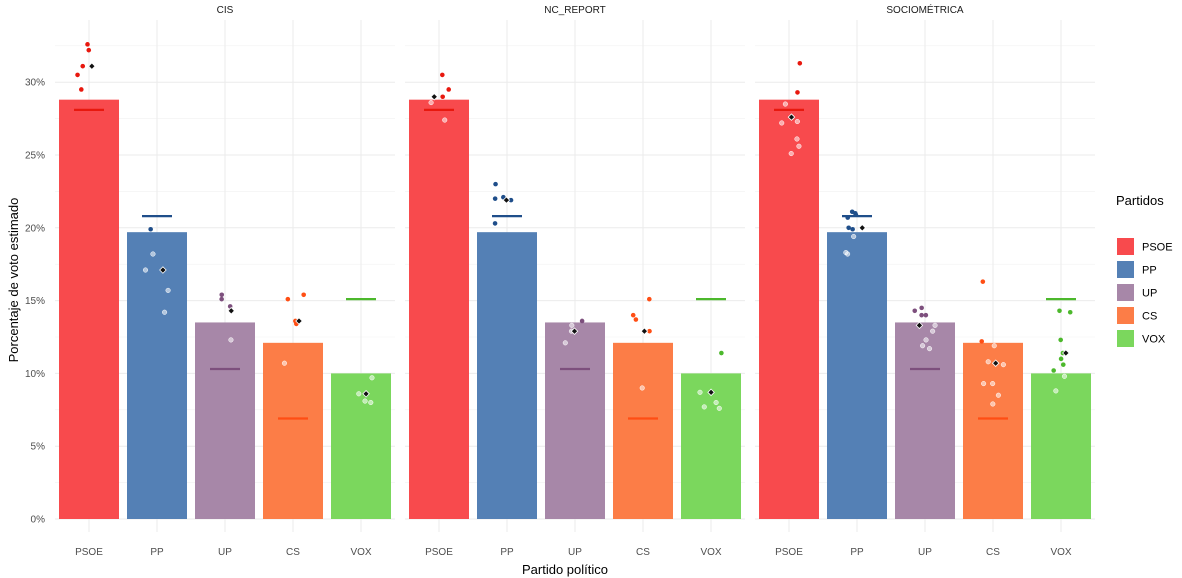  Describe the element at coordinates (35, 156) in the screenshot. I see `y-tick-label: 25%` at that location.